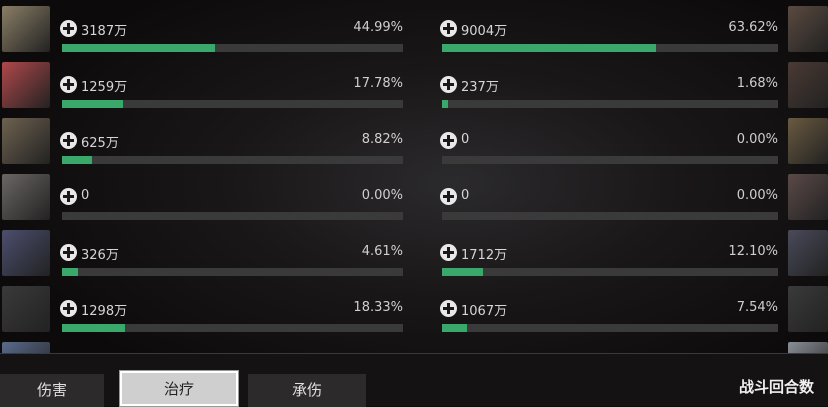 The width and height of the screenshot is (828, 407). I want to click on bottom-bar: 伤害 治疗 承伤 战斗回合数, so click(414, 380).